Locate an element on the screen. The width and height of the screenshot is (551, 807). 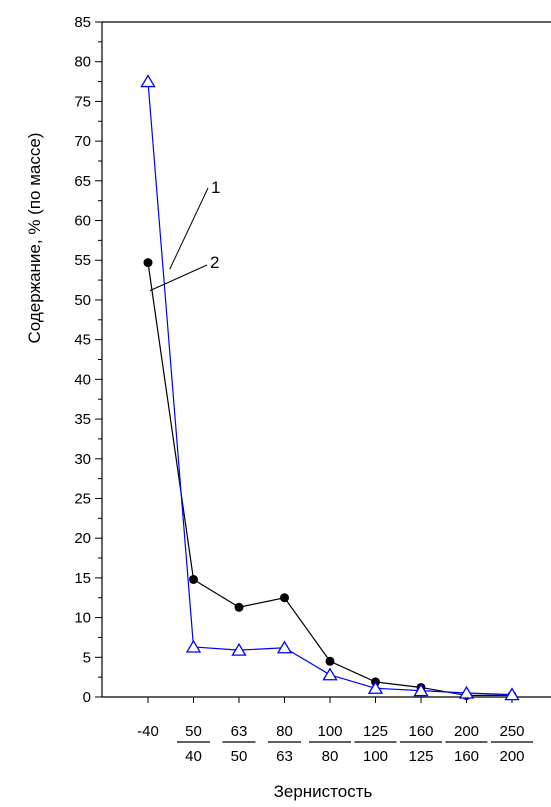
y-tick-label: 50 is located at coordinates (82, 300).